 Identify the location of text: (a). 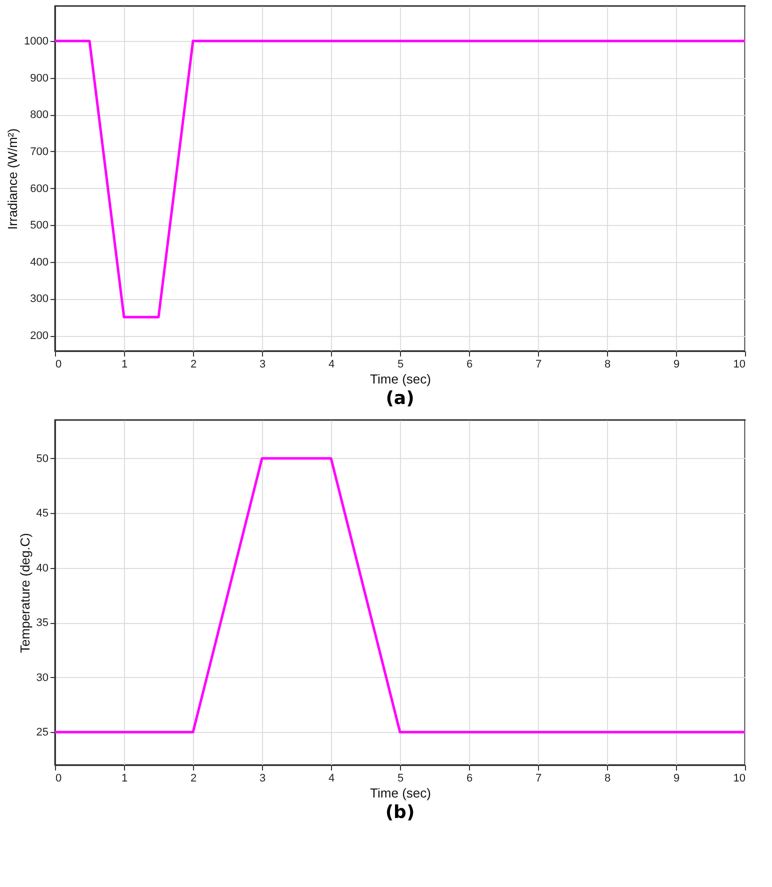
(400, 398).